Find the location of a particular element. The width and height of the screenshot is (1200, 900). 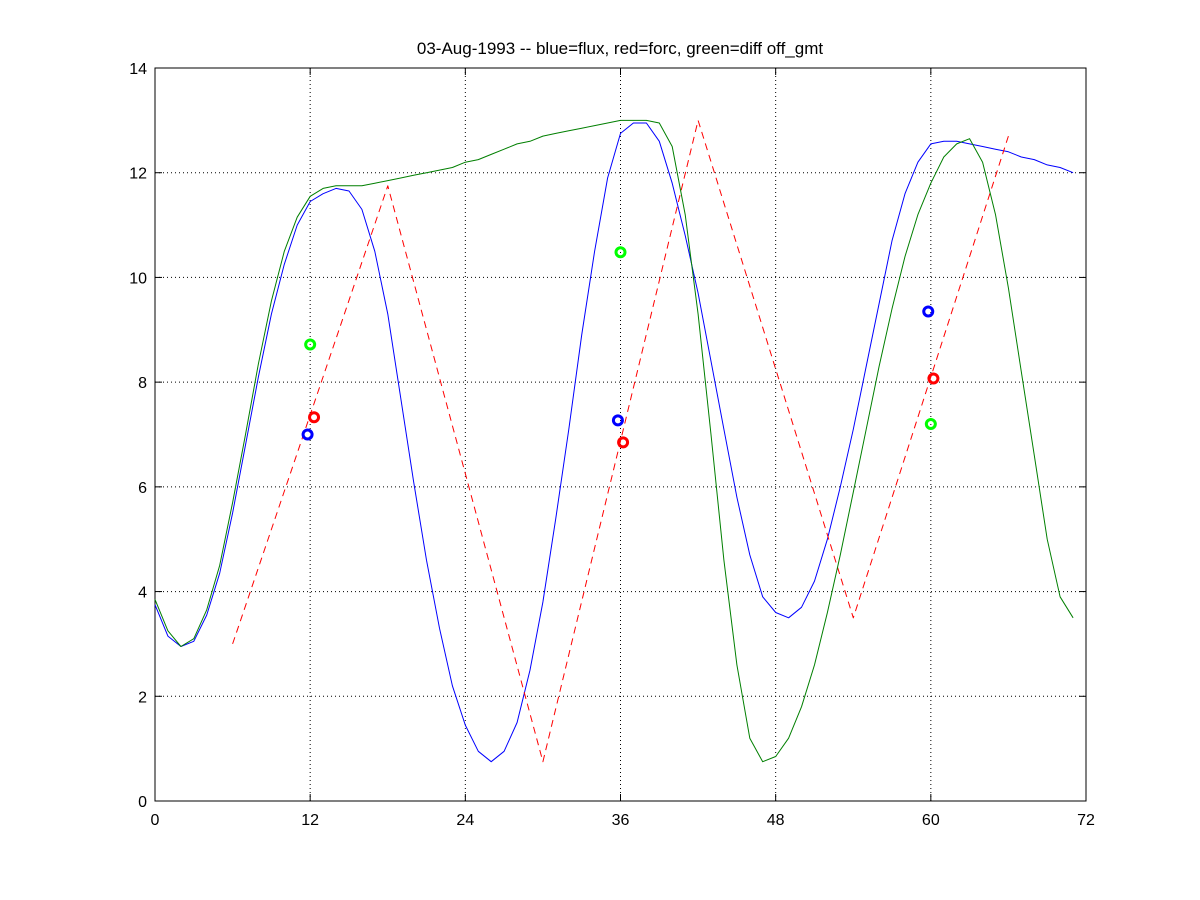

y-tick-label: 14 is located at coordinates (138, 69).